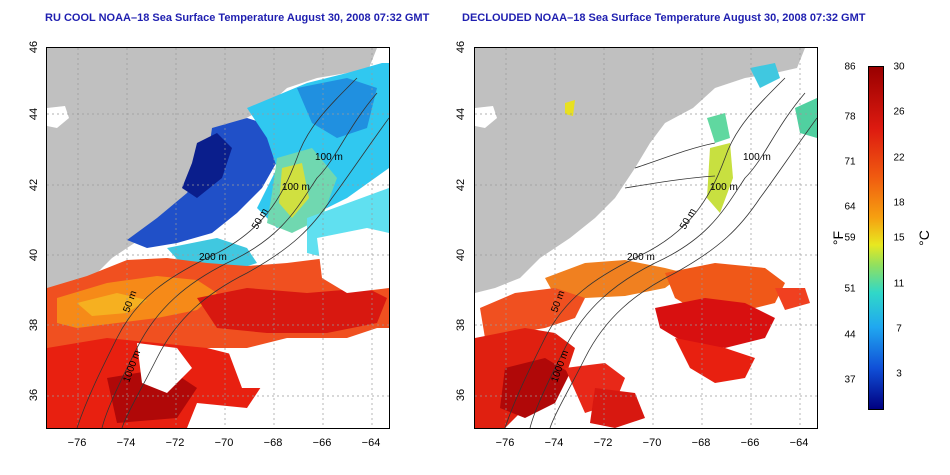  What do you see at coordinates (850, 207) in the screenshot?
I see `colorbar-f-tick: 64` at bounding box center [850, 207].